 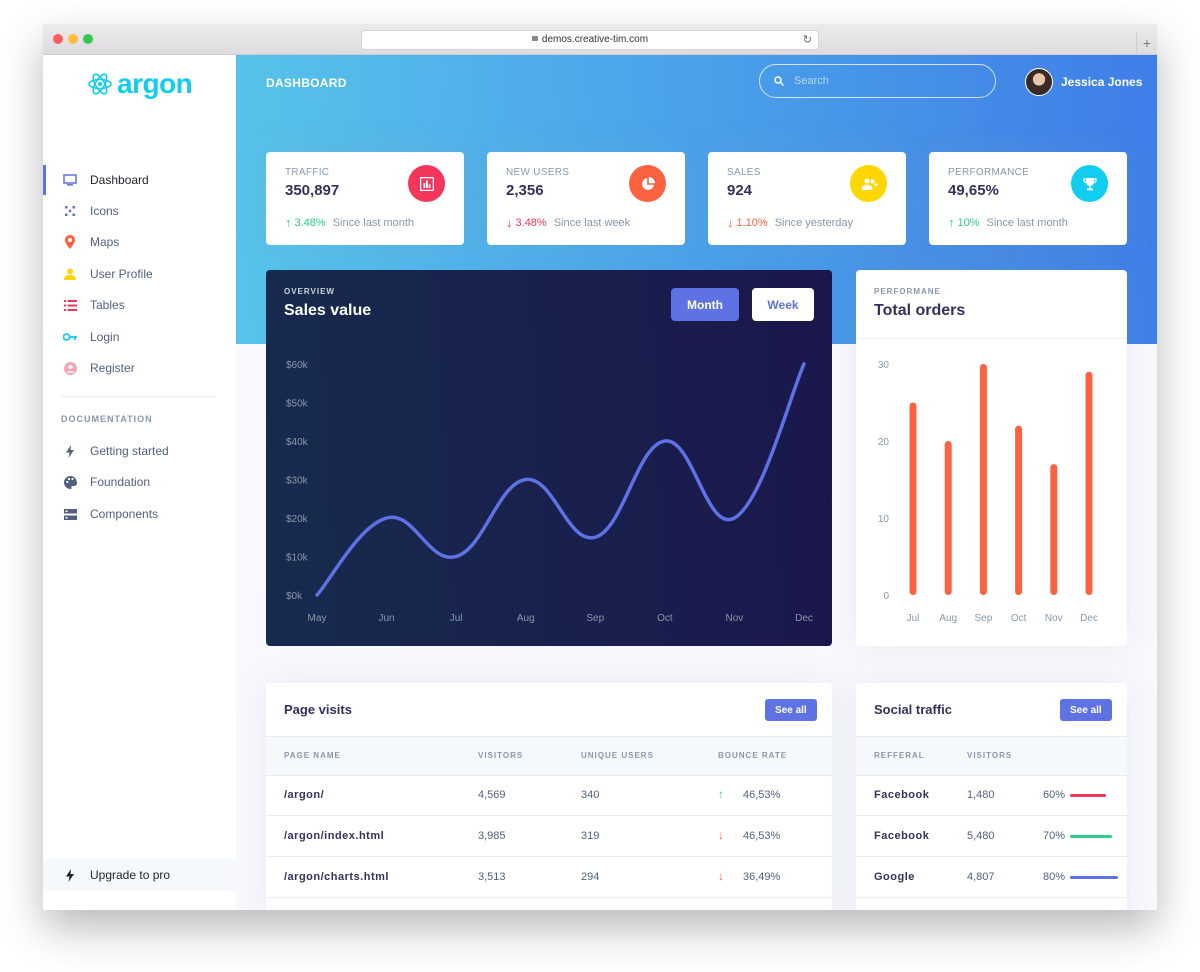 What do you see at coordinates (312, 190) in the screenshot?
I see `stat-value: 350,897` at bounding box center [312, 190].